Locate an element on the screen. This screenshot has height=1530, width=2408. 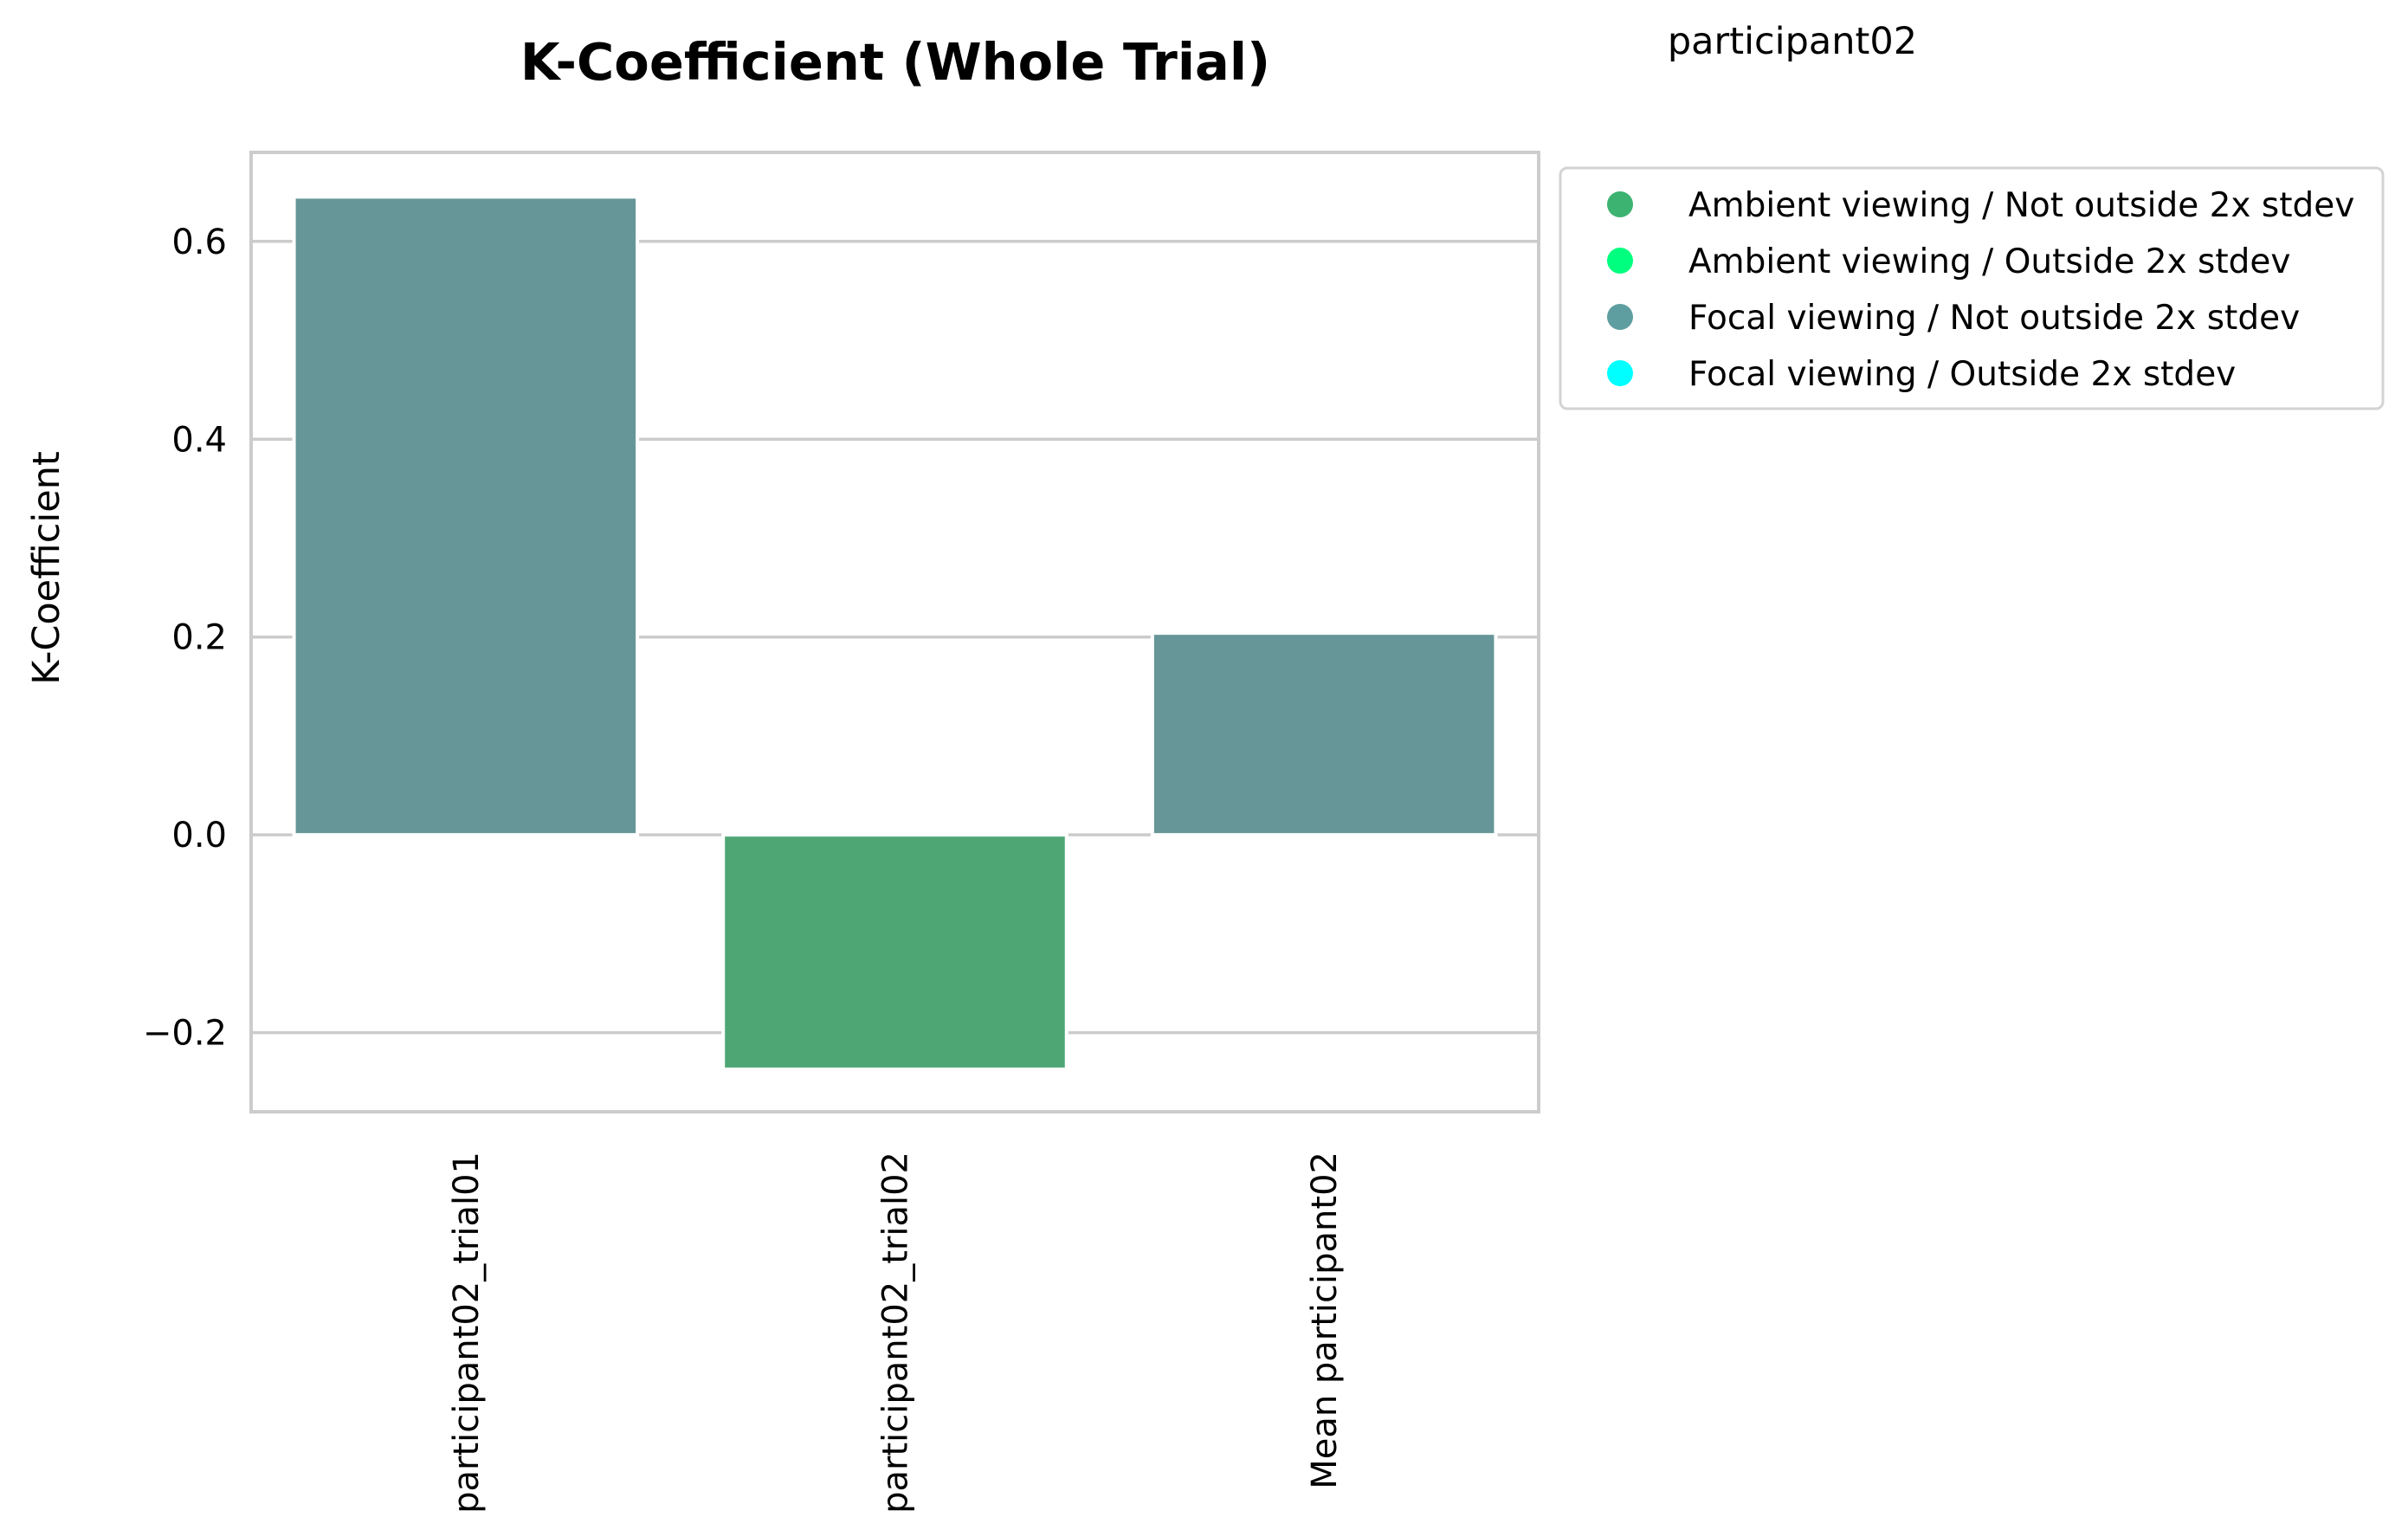
chart-title: K-Coefficient (Whole Trial) is located at coordinates (895, 62).